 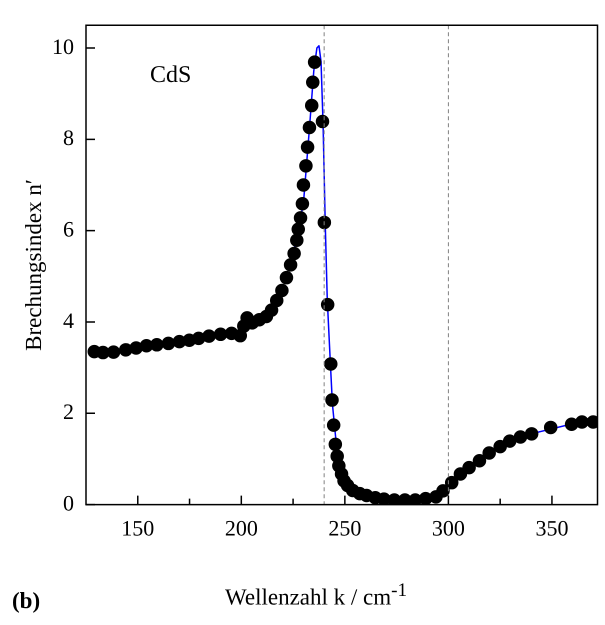 I want to click on text: (b), so click(x=26, y=601).